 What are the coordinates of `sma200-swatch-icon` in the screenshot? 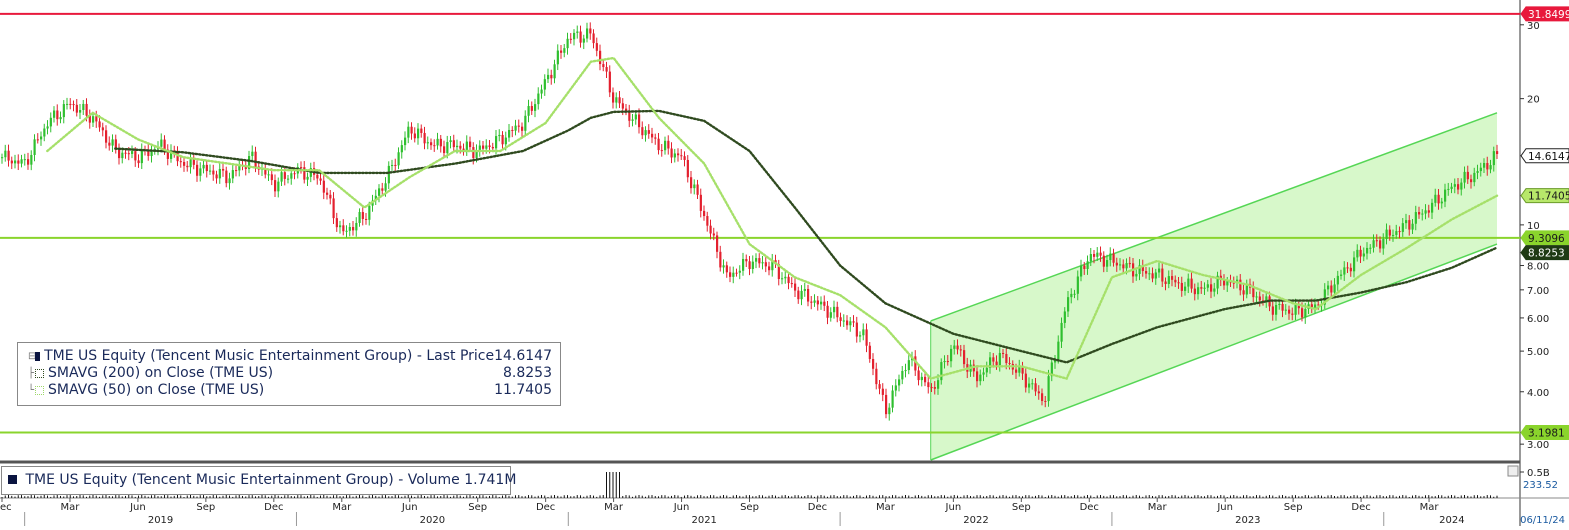 It's located at (39, 373).